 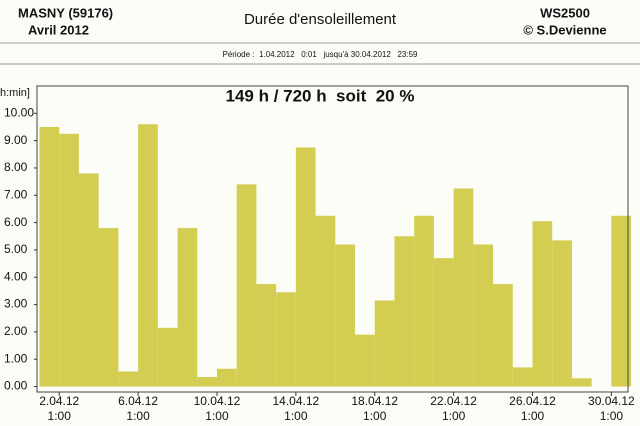 I want to click on x-tick-label: 26.04.12, so click(x=532, y=401).